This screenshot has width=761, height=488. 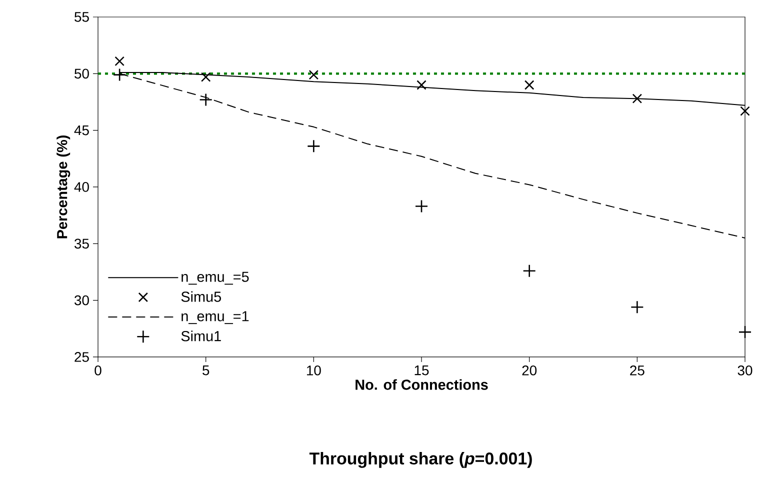 What do you see at coordinates (420, 460) in the screenshot?
I see `text: Throughput share (p=0.001)` at bounding box center [420, 460].